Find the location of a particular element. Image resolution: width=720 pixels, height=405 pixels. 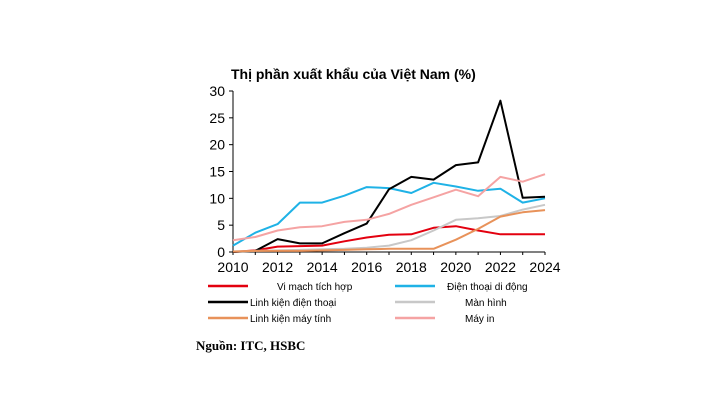

series-line-Máy in is located at coordinates (389, 207).